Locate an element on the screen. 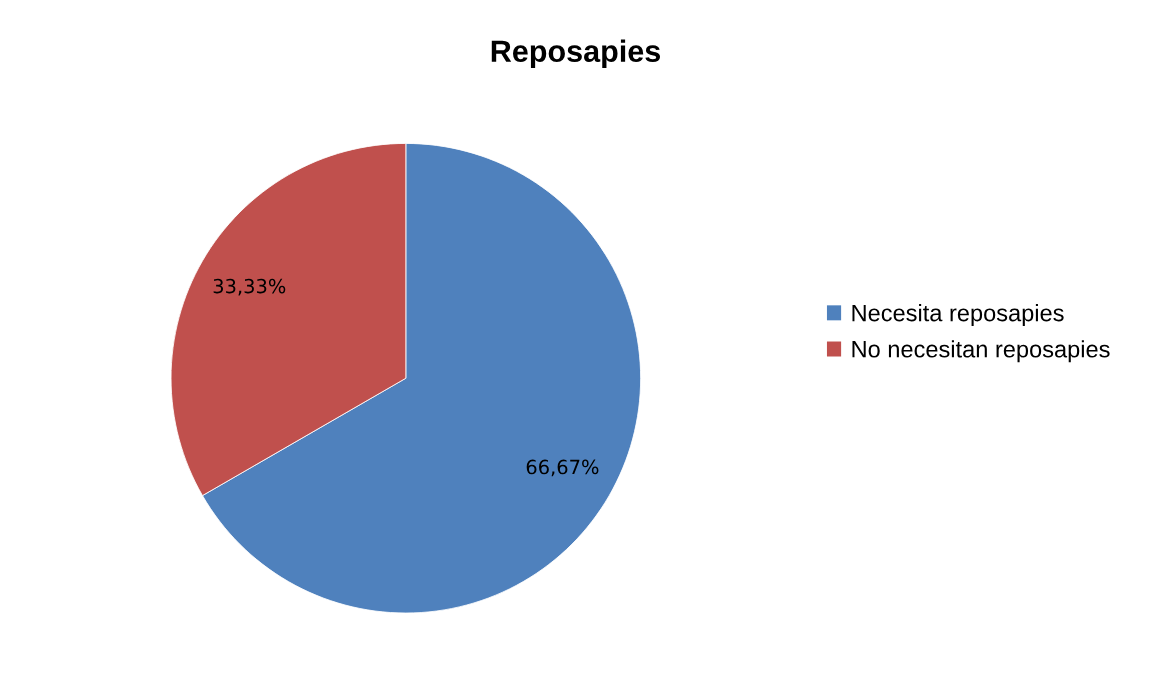  legend-label: Necesita reposapies is located at coordinates (958, 315).